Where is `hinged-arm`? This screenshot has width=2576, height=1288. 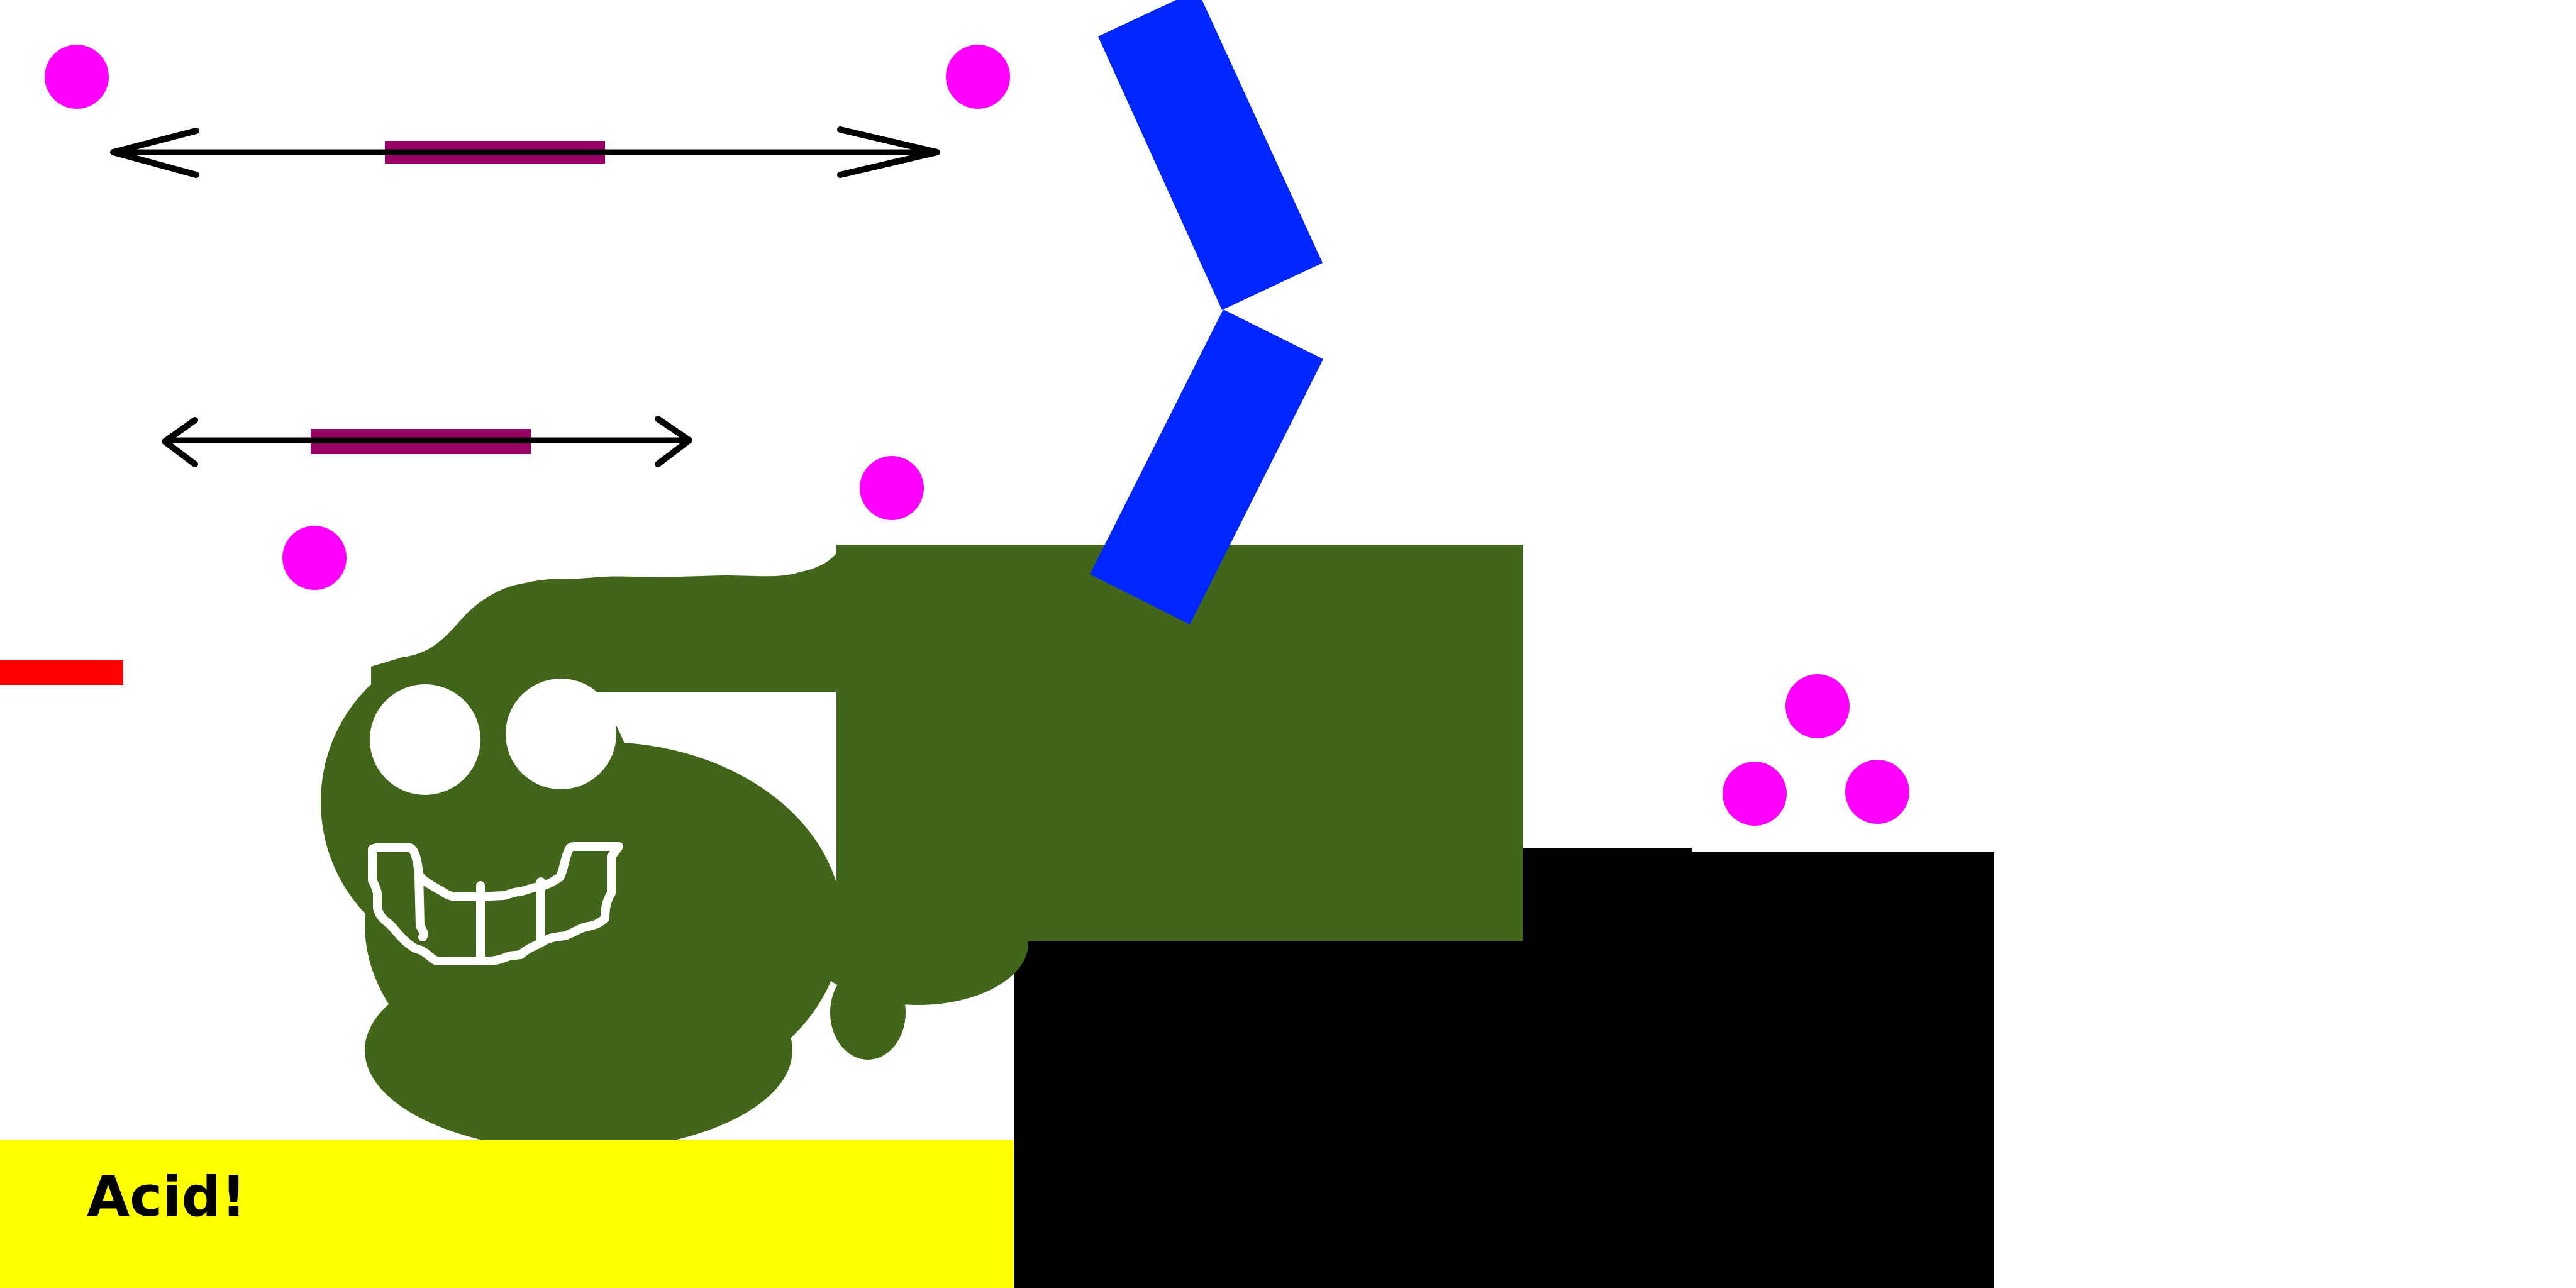 hinged-arm is located at coordinates (1206, 312).